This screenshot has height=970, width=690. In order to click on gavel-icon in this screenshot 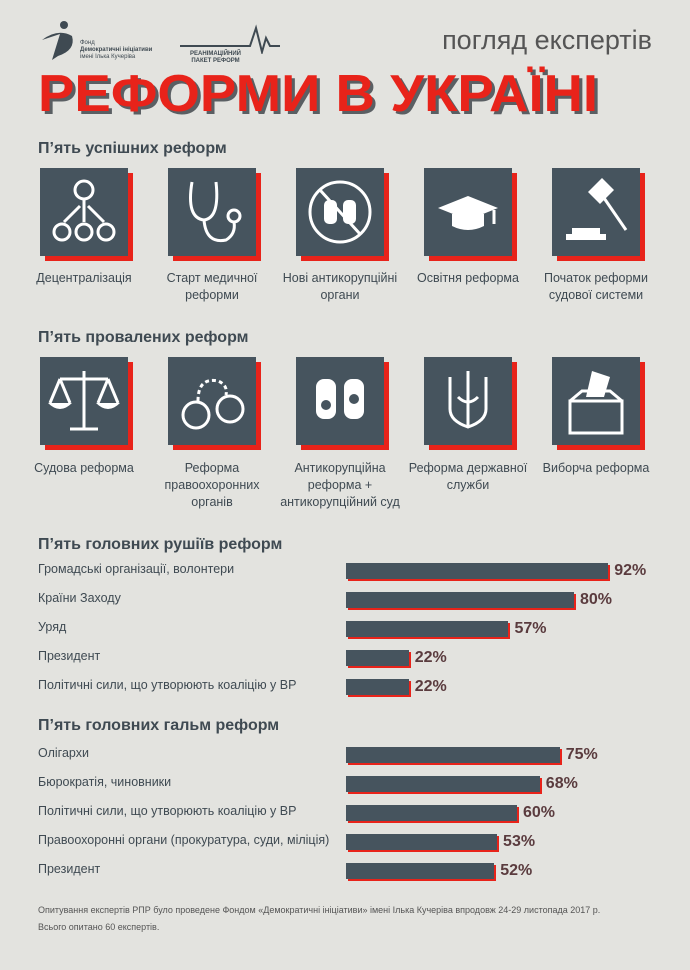, I will do `click(597, 209)`.